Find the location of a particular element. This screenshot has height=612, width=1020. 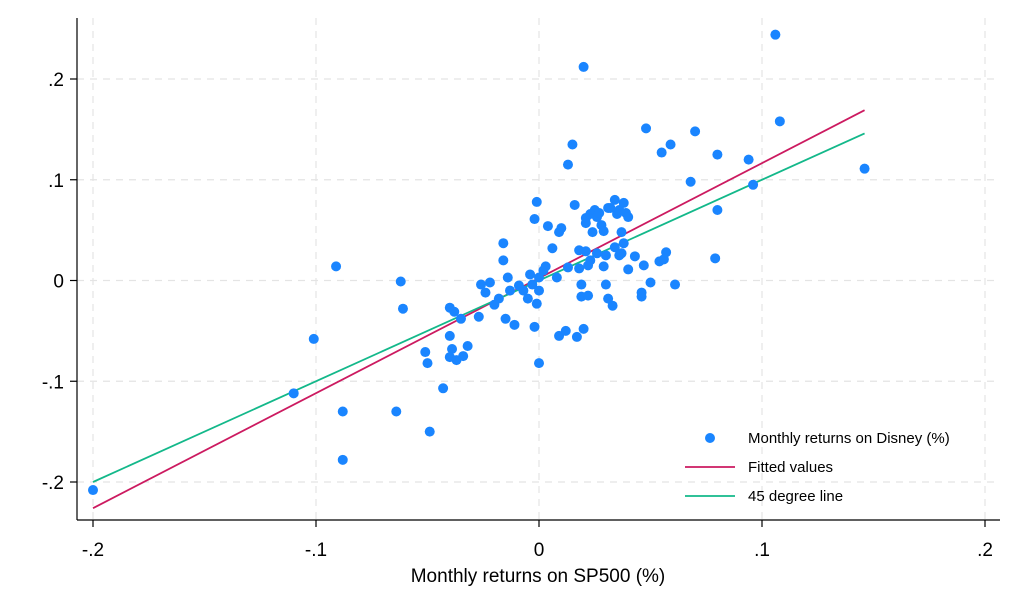

y-tick-label: -.2 is located at coordinates (53, 483).